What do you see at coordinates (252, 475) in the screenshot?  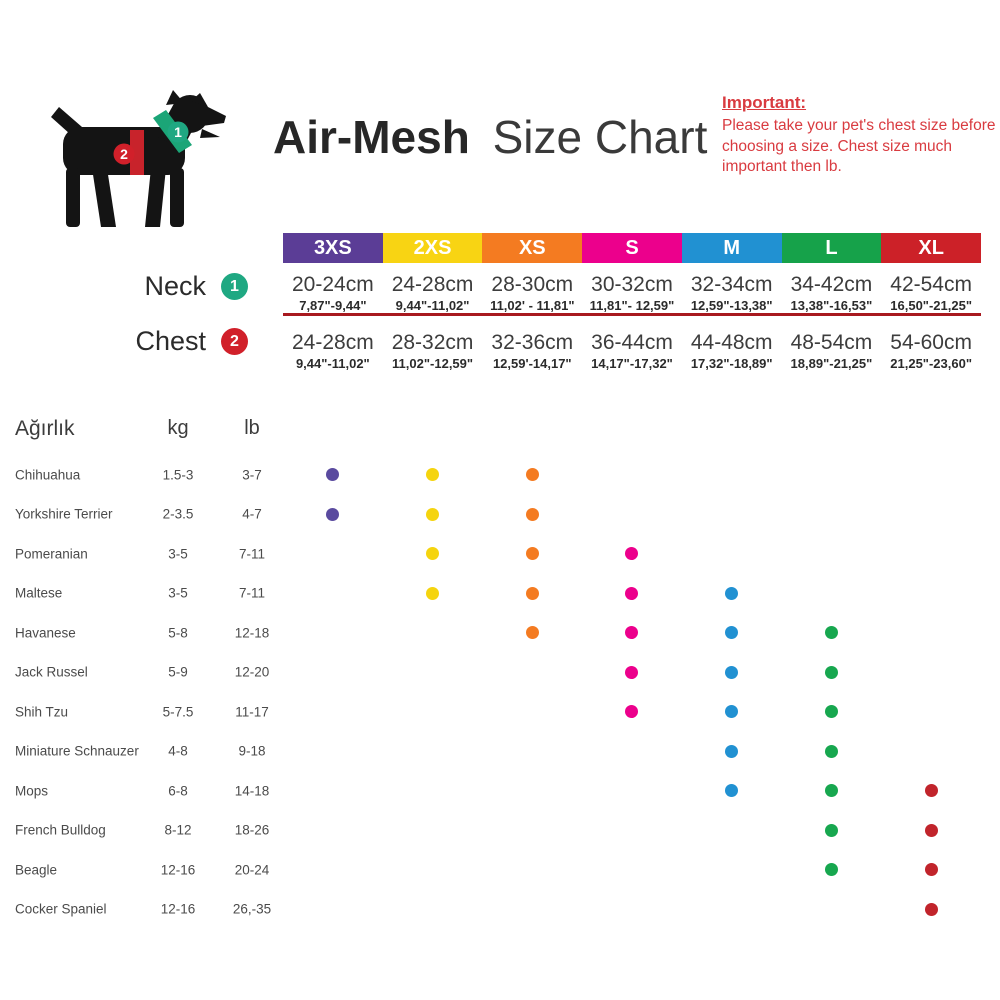 I see `breed-lb: 3-7` at bounding box center [252, 475].